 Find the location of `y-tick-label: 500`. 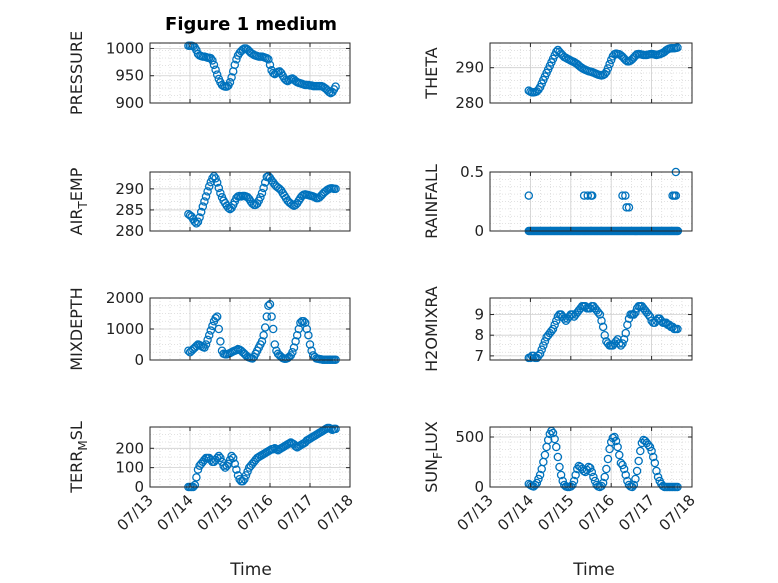

y-tick-label: 500 is located at coordinates (469, 437).